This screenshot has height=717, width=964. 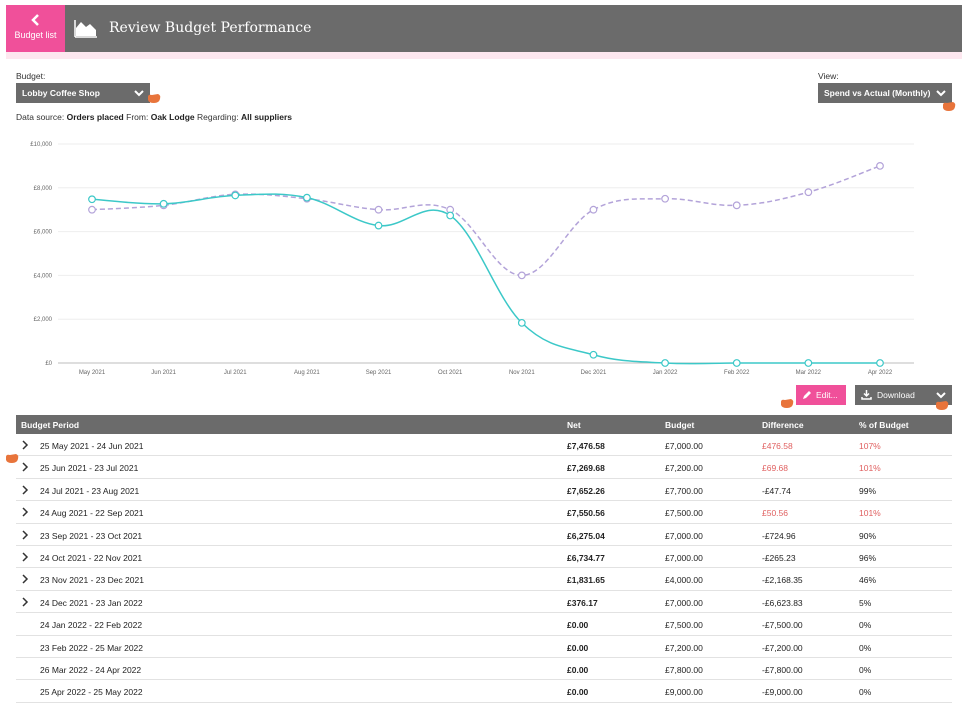 I want to click on cell-difference: -£47.74, so click(x=776, y=490).